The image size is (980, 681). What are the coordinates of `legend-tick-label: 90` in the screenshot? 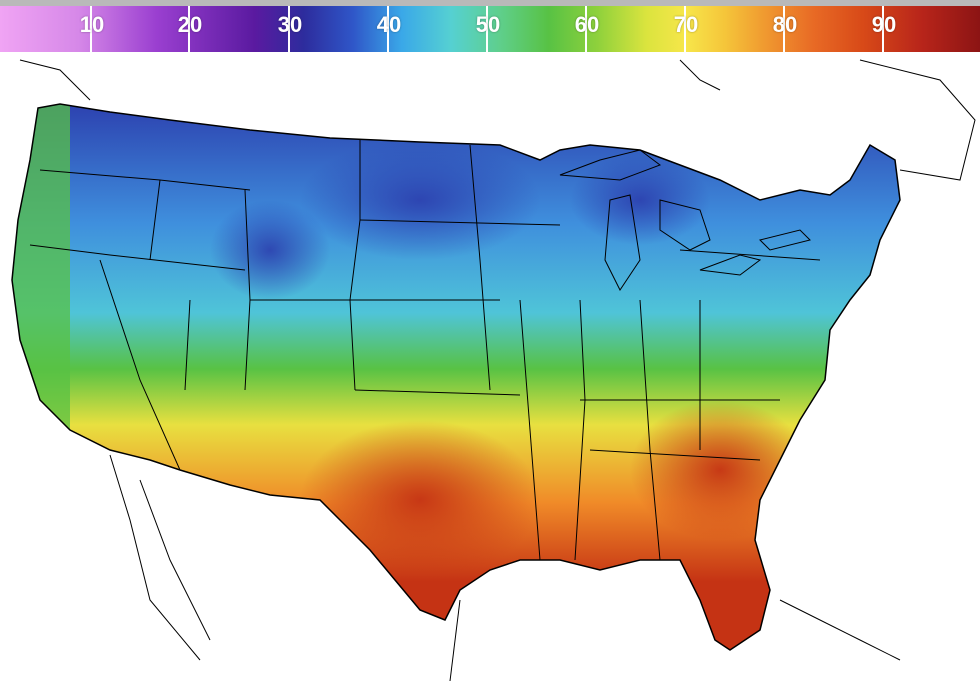 It's located at (884, 24).